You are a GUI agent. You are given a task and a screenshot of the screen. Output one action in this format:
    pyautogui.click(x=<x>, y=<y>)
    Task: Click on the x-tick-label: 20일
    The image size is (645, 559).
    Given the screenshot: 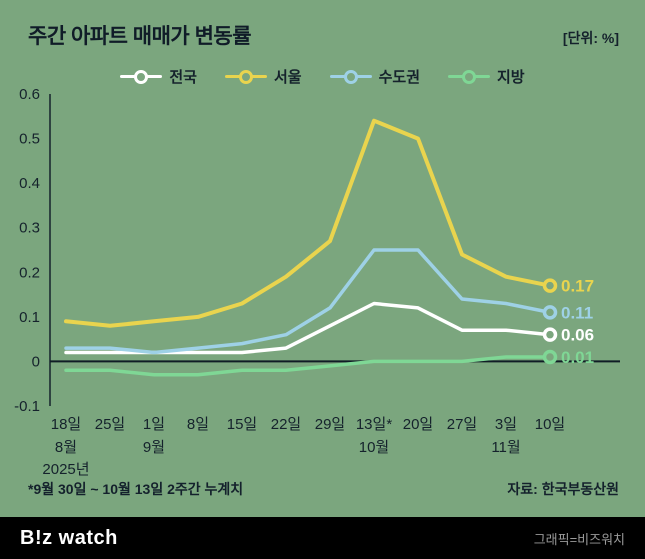 What is the action you would take?
    pyautogui.click(x=418, y=424)
    